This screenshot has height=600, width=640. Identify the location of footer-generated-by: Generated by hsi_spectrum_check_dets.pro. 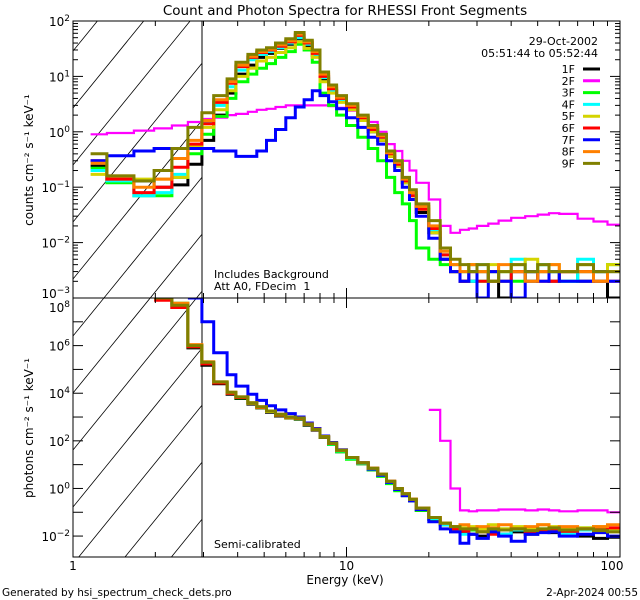
(117, 593).